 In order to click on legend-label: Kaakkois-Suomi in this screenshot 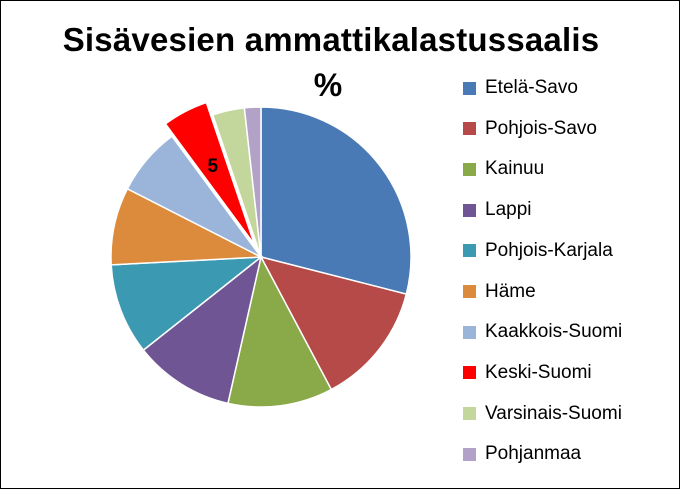, I will do `click(554, 332)`.